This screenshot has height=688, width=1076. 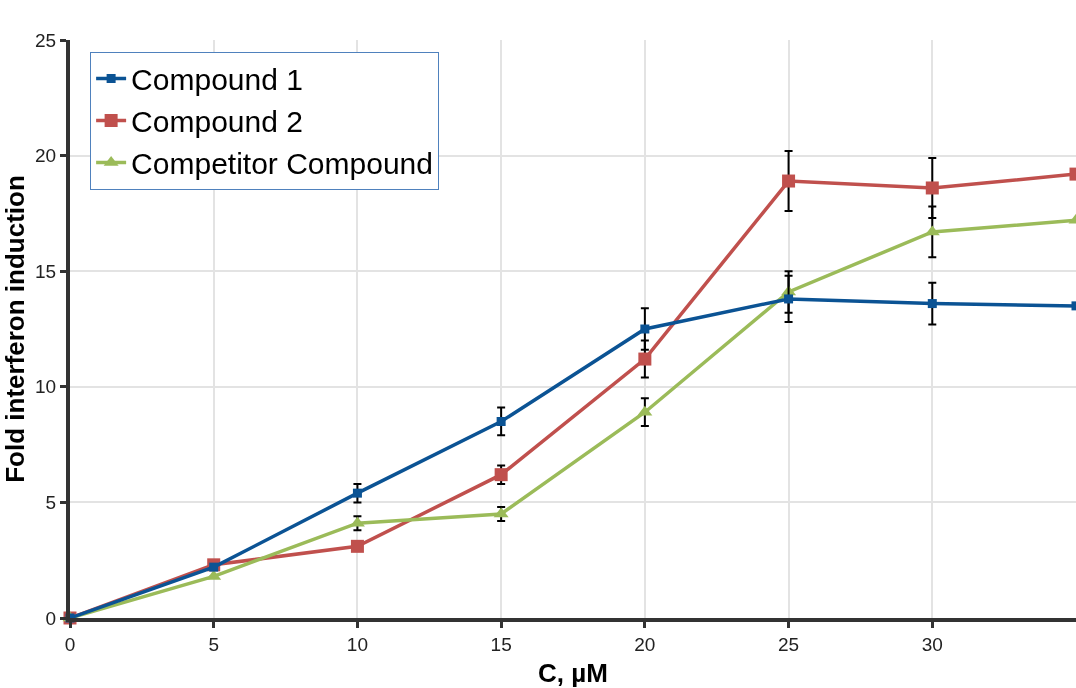 What do you see at coordinates (51, 503) in the screenshot?
I see `y-tick-label: 5` at bounding box center [51, 503].